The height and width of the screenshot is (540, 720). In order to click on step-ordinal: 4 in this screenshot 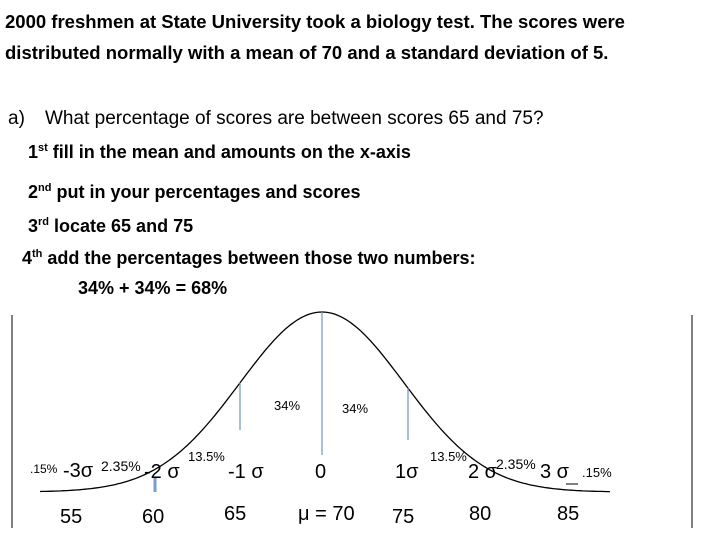, I will do `click(27, 258)`.